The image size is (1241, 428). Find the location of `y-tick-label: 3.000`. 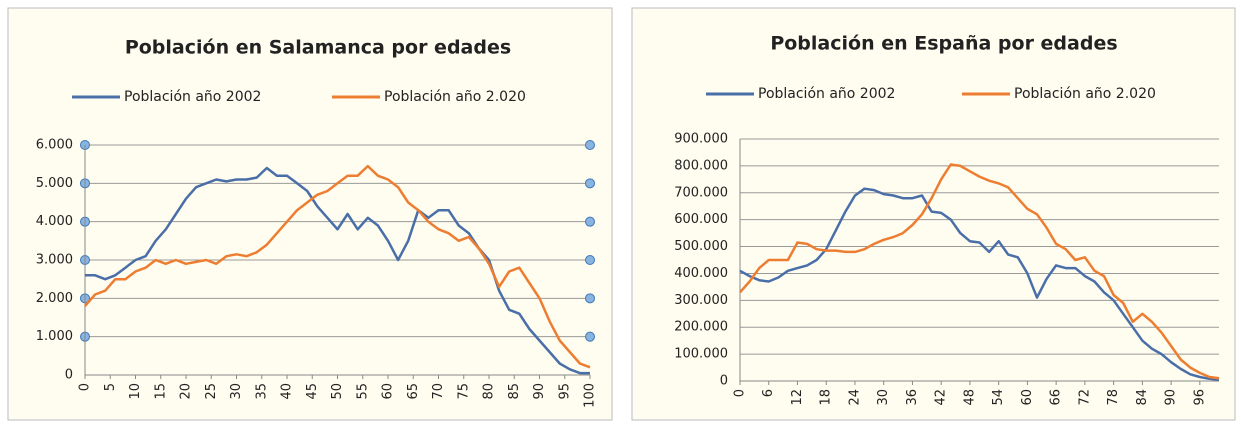

y-tick-label: 3.000 is located at coordinates (54, 260).